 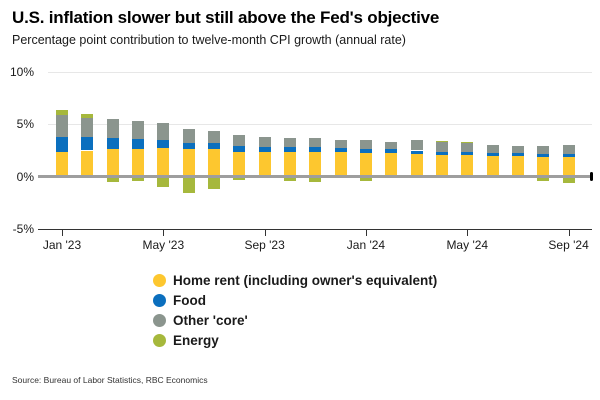 What do you see at coordinates (295, 340) in the screenshot?
I see `legend-item: Energy` at bounding box center [295, 340].